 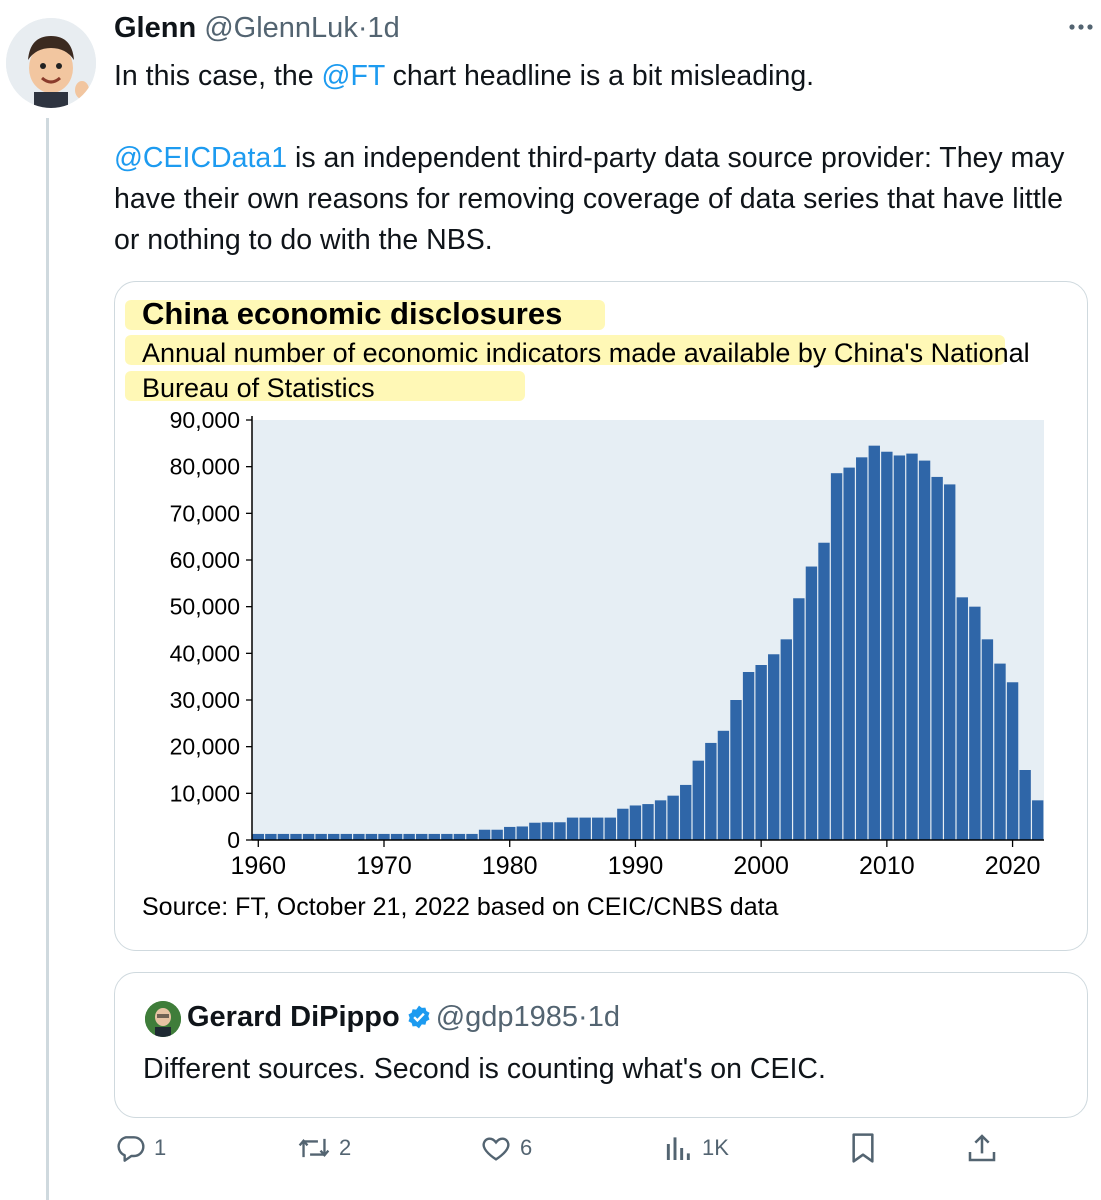 What do you see at coordinates (205, 653) in the screenshot?
I see `y-tick-label: 40,000` at bounding box center [205, 653].